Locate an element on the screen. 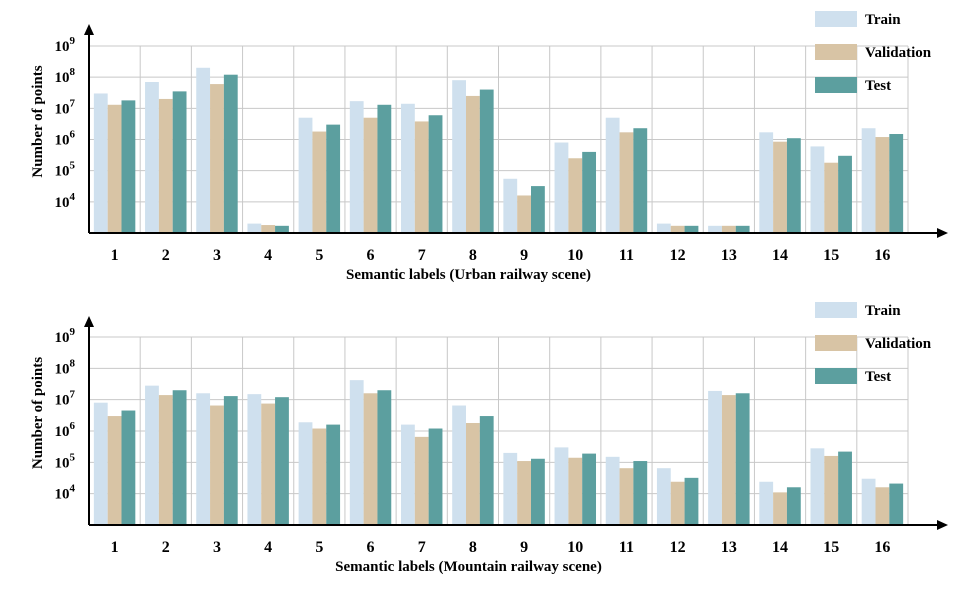  x-tick-label: 12 is located at coordinates (678, 547).